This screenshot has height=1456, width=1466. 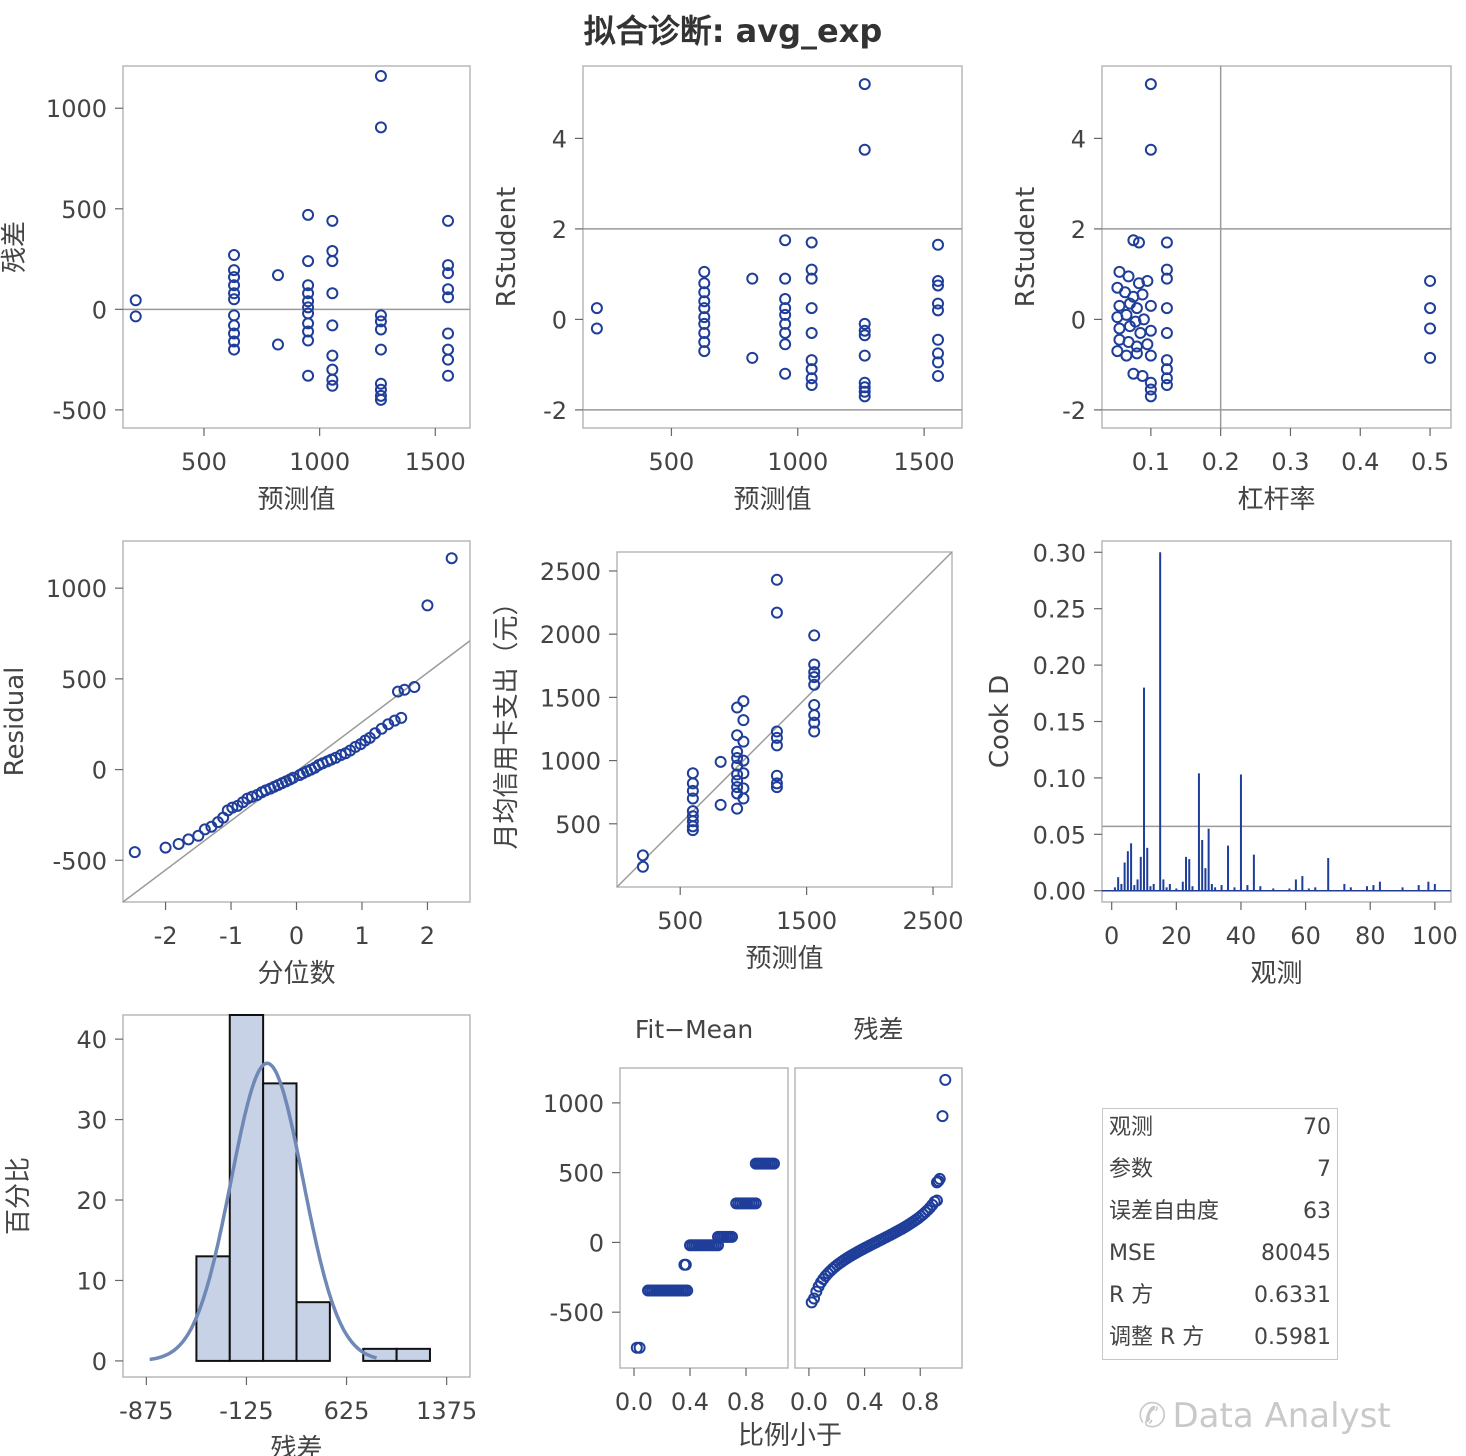 I want to click on y-axis-label: RStudent, so click(x=1026, y=247).